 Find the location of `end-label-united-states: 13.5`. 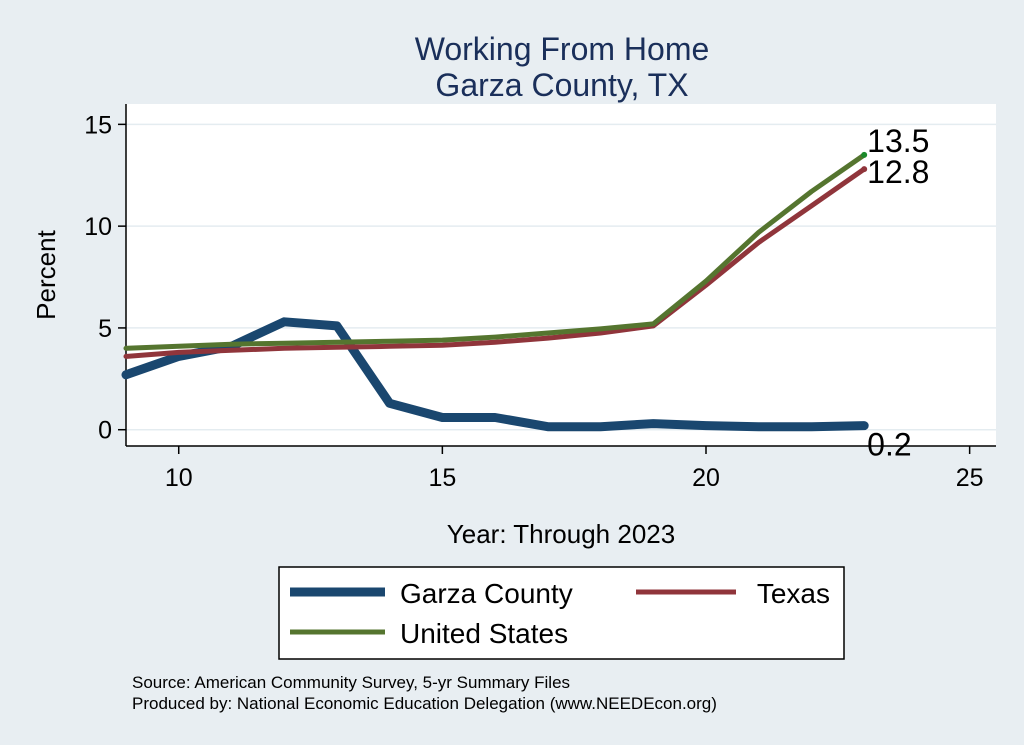

end-label-united-states: 13.5 is located at coordinates (898, 141).